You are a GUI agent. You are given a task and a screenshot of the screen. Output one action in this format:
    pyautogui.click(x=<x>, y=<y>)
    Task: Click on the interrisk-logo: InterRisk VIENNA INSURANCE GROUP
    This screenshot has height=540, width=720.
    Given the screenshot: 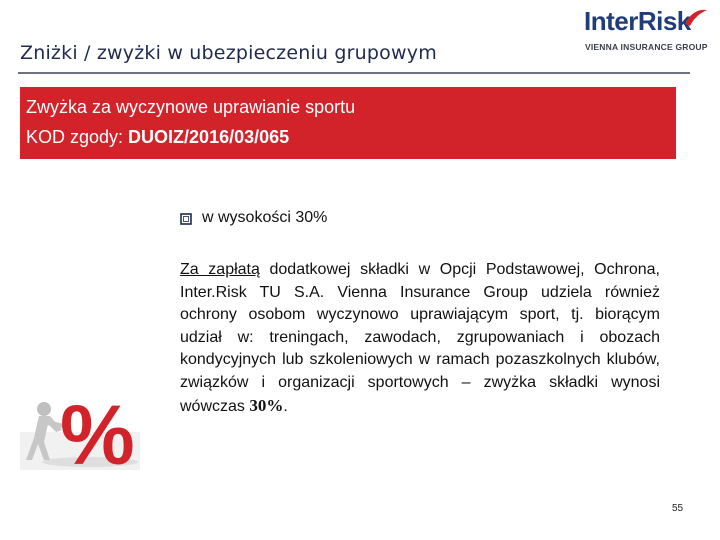 What is the action you would take?
    pyautogui.click(x=649, y=31)
    